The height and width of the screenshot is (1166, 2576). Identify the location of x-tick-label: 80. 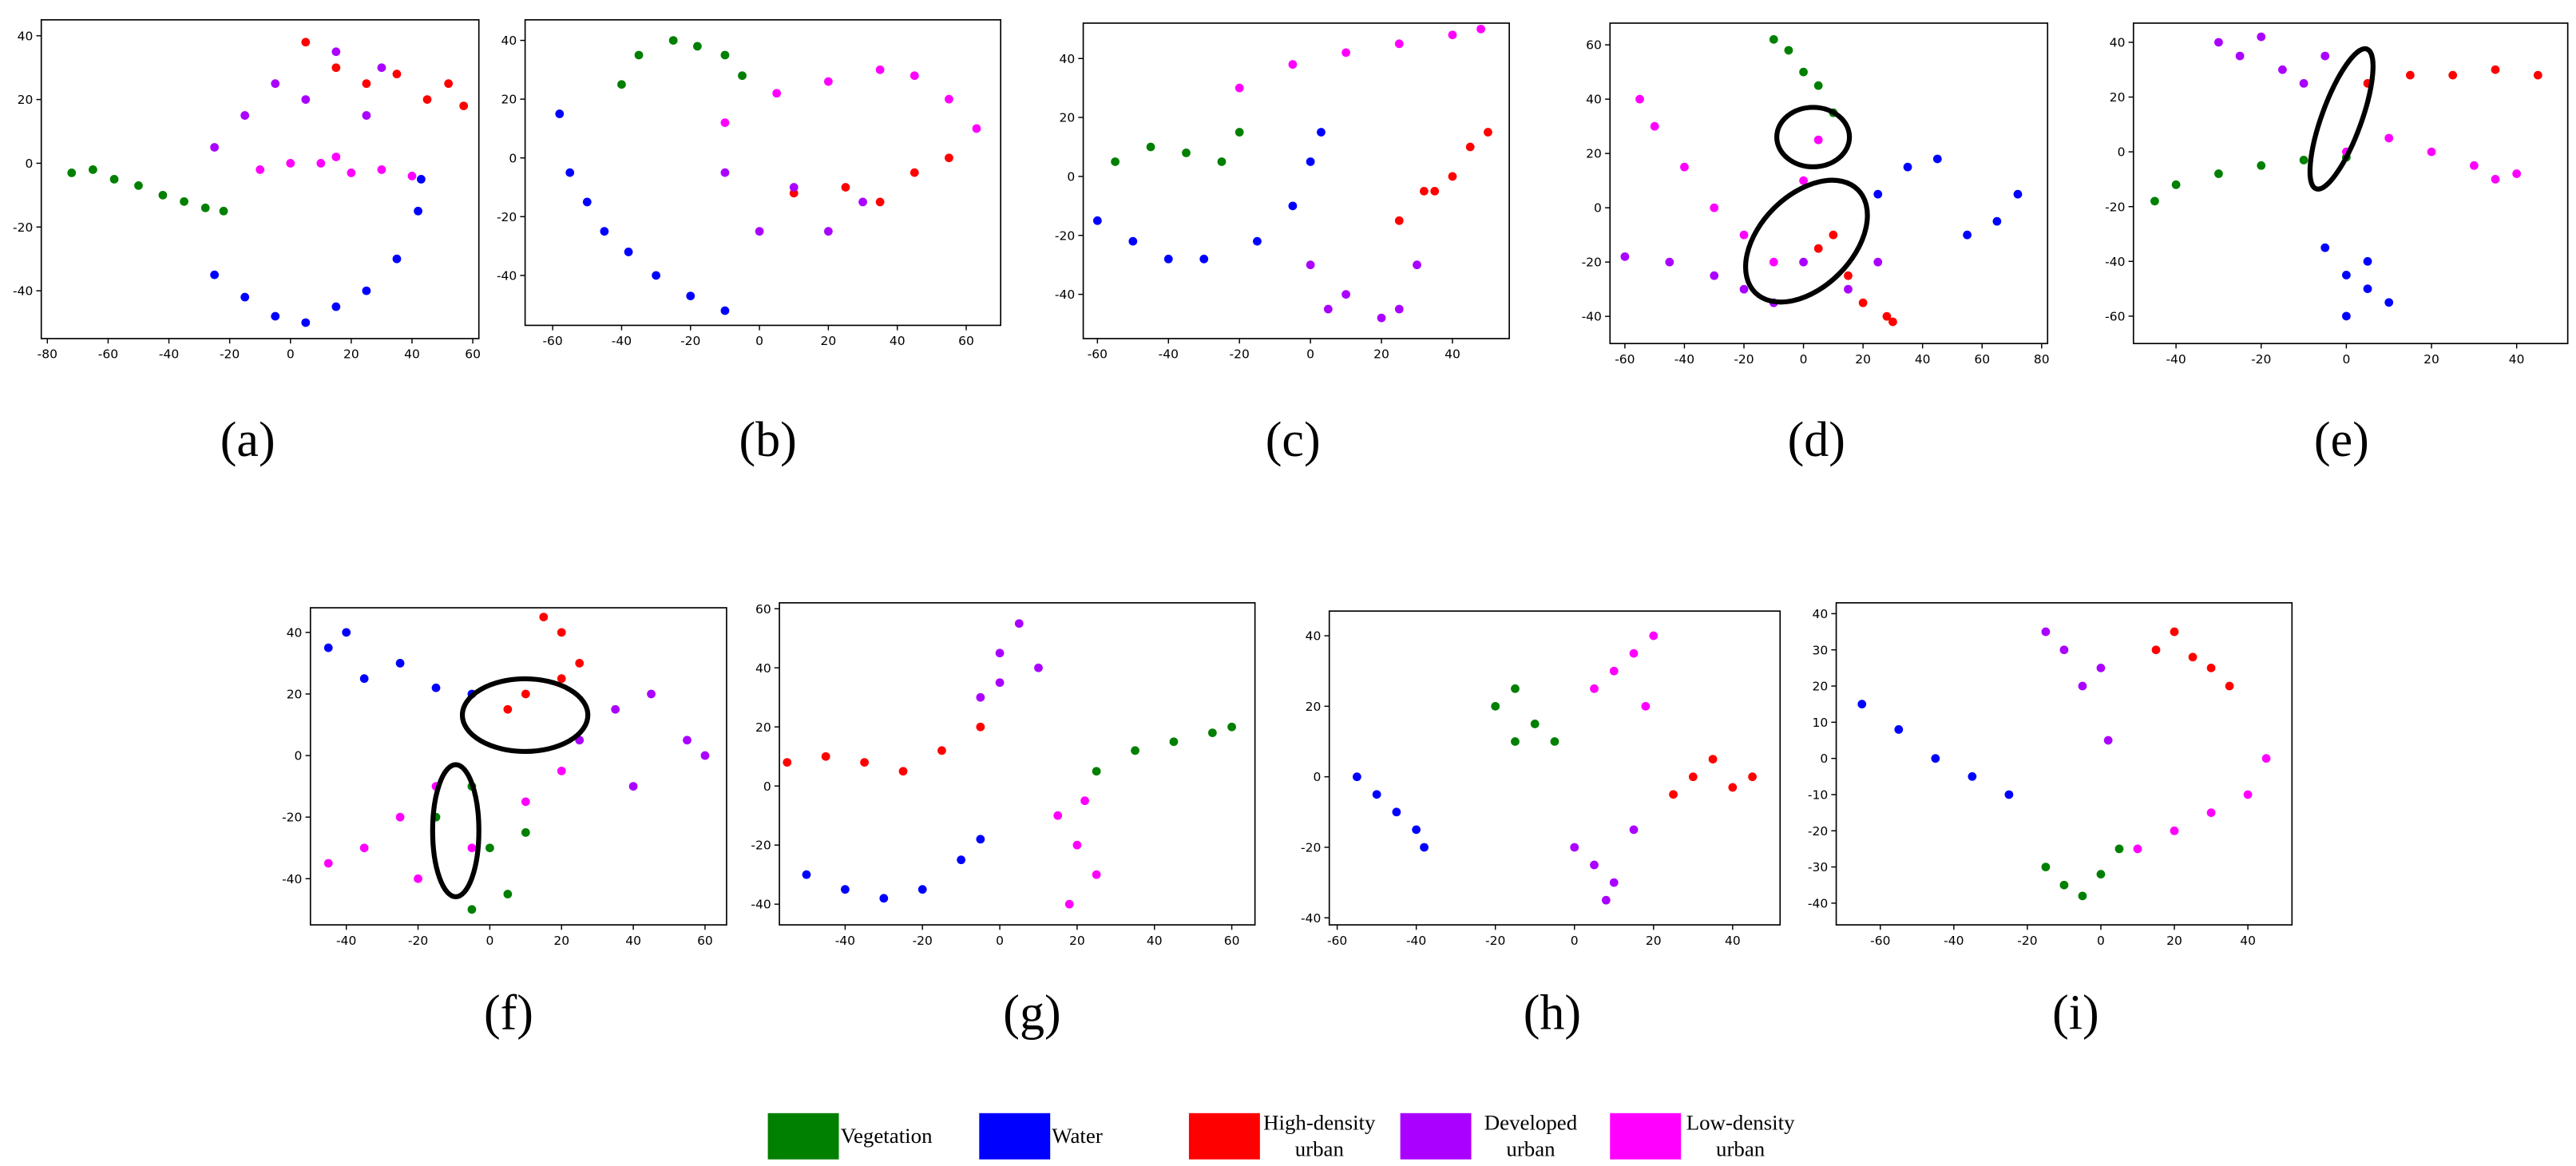
(2042, 360).